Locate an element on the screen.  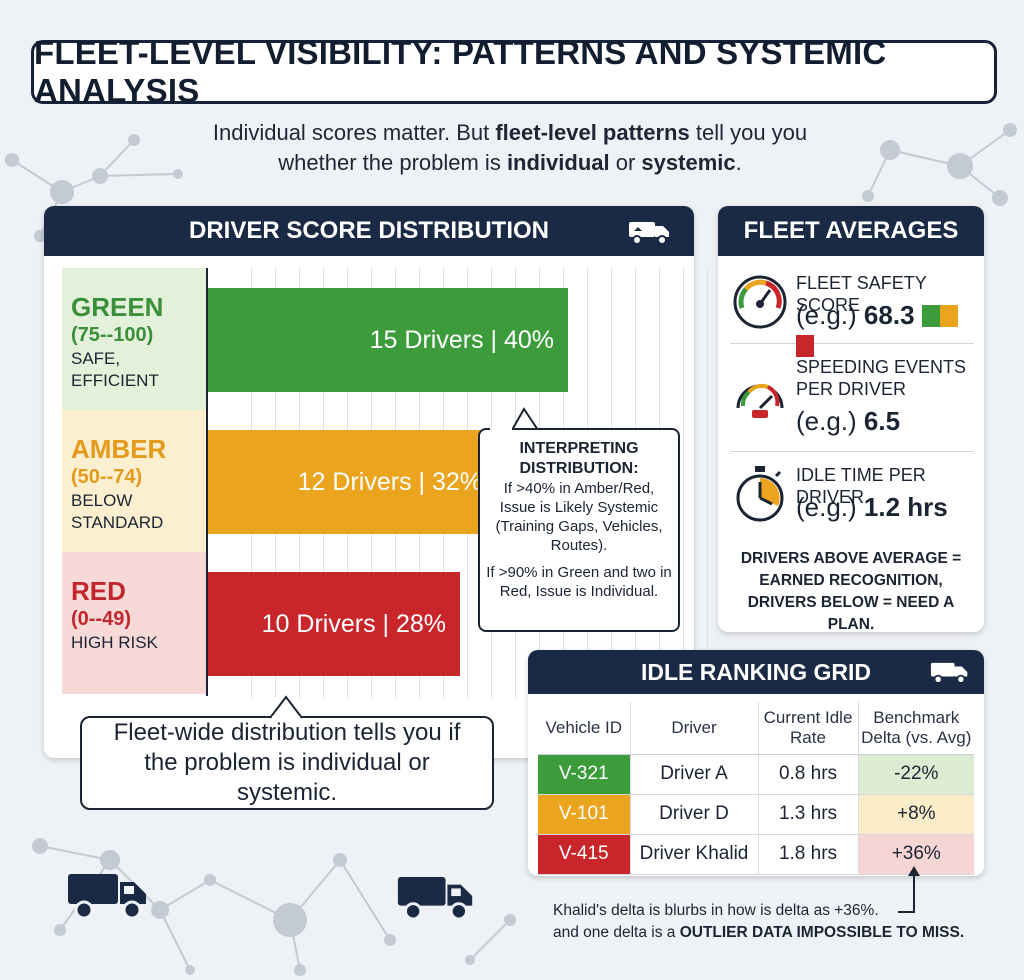
table-row: V-415 Driver Khalid 1.8 hrs +36% is located at coordinates (756, 854).